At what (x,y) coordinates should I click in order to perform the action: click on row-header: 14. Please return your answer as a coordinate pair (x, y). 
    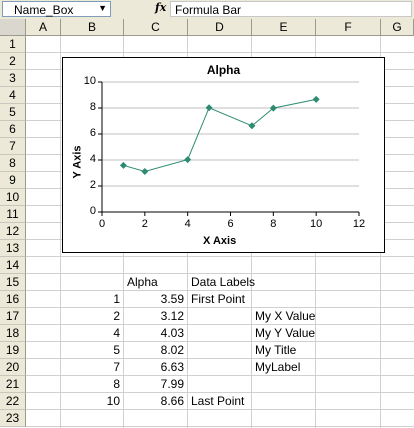
    Looking at the image, I should click on (13, 265).